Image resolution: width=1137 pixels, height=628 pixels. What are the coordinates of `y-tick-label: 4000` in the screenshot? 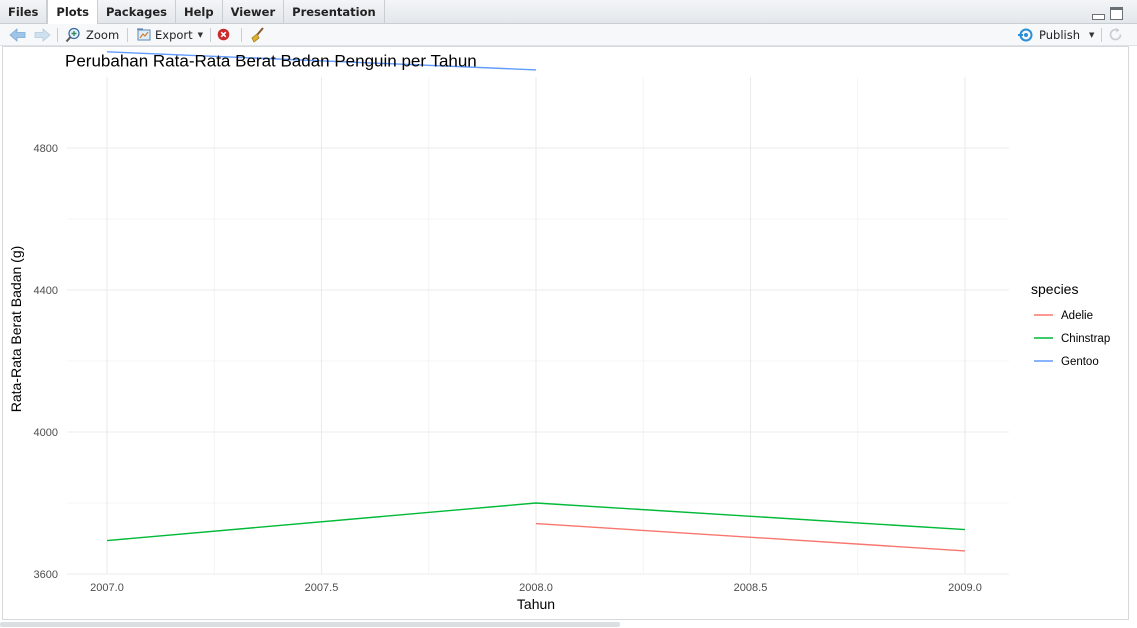 It's located at (46, 433).